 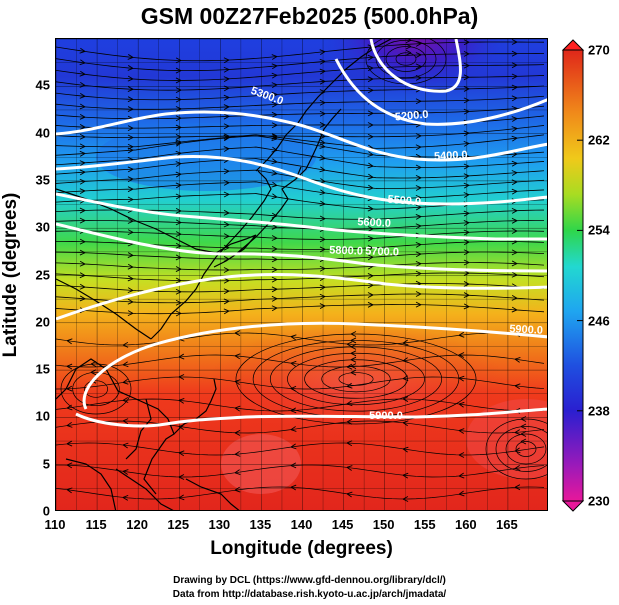 I want to click on contour-label: 5800.0, so click(x=346, y=250).